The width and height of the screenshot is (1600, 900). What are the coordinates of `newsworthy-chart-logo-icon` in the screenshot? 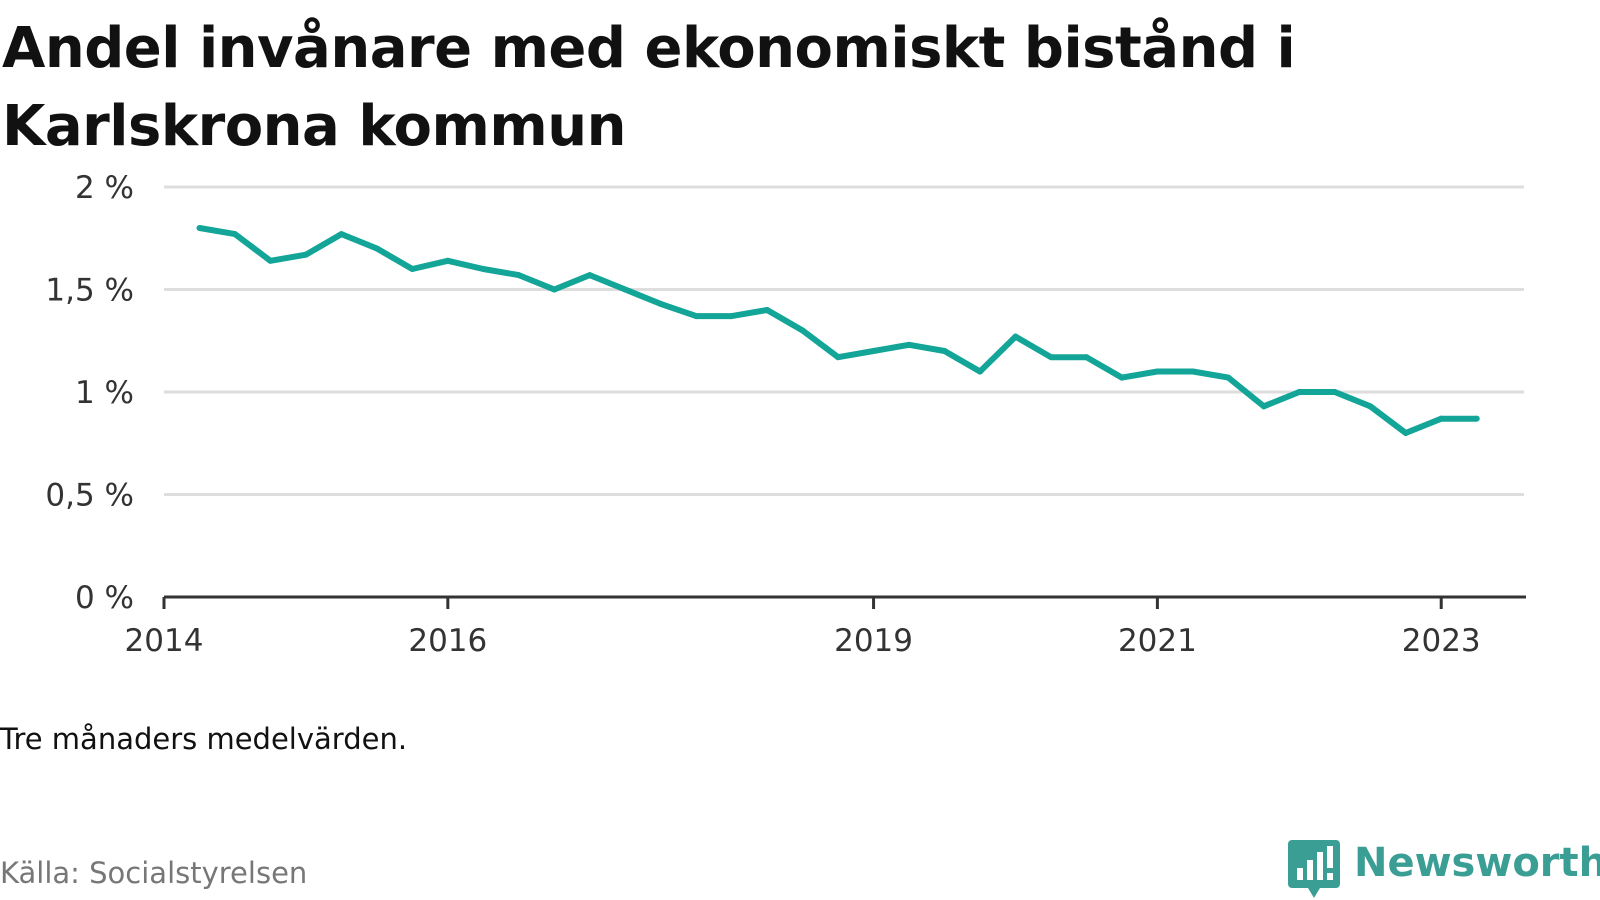 It's located at (1314, 869).